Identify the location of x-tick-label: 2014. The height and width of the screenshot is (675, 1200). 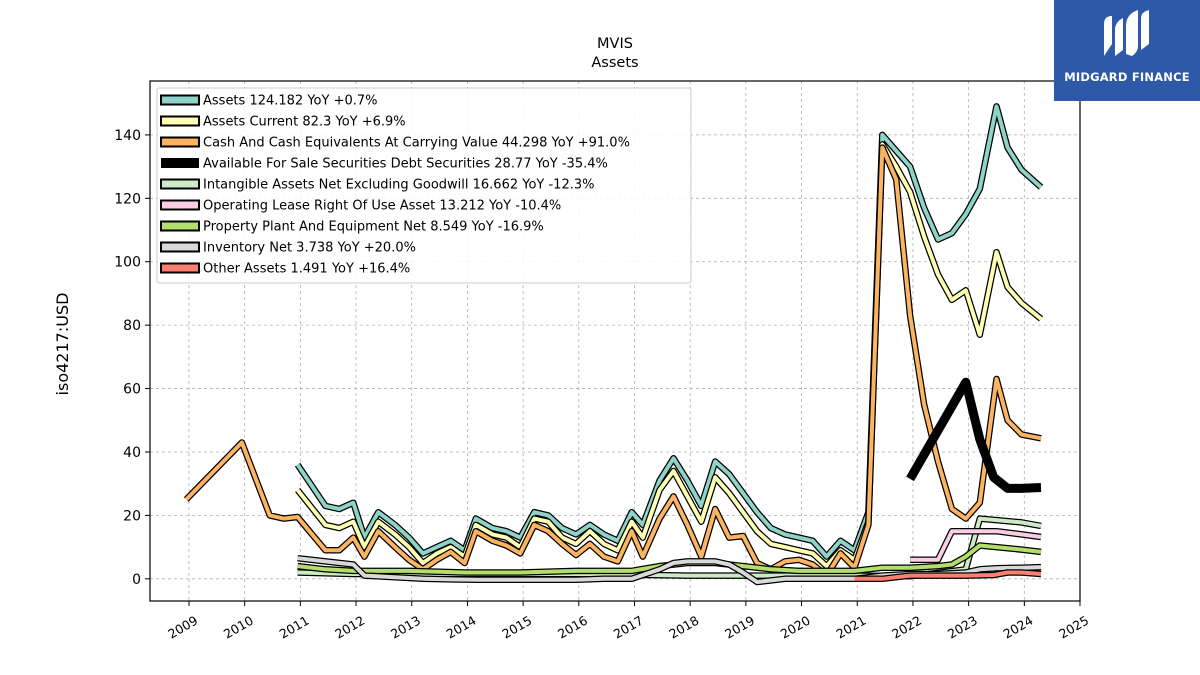
(461, 627).